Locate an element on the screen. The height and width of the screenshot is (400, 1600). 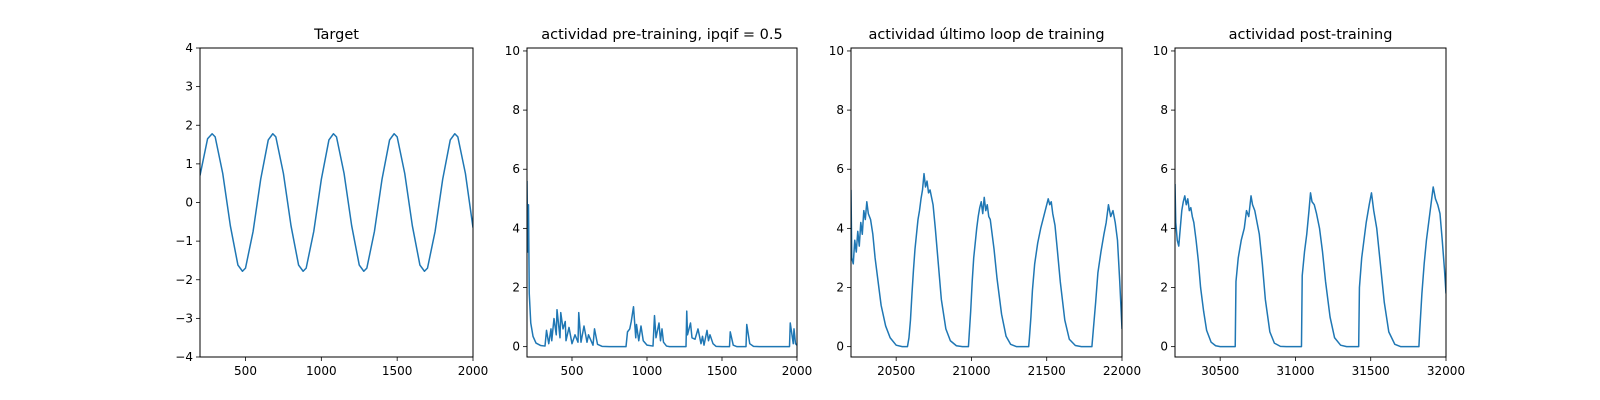
x-tick-label: 30500 is located at coordinates (1220, 371).